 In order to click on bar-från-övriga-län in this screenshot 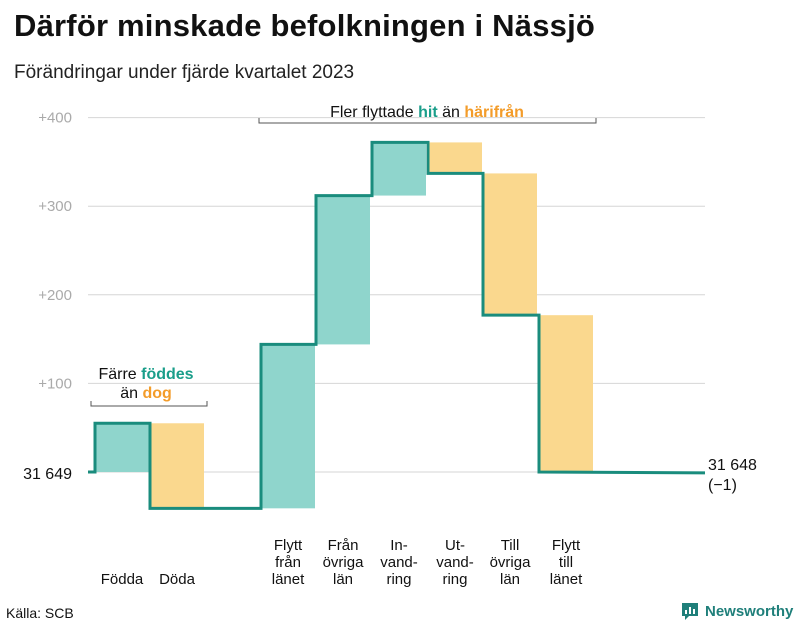, I will do `click(343, 270)`.